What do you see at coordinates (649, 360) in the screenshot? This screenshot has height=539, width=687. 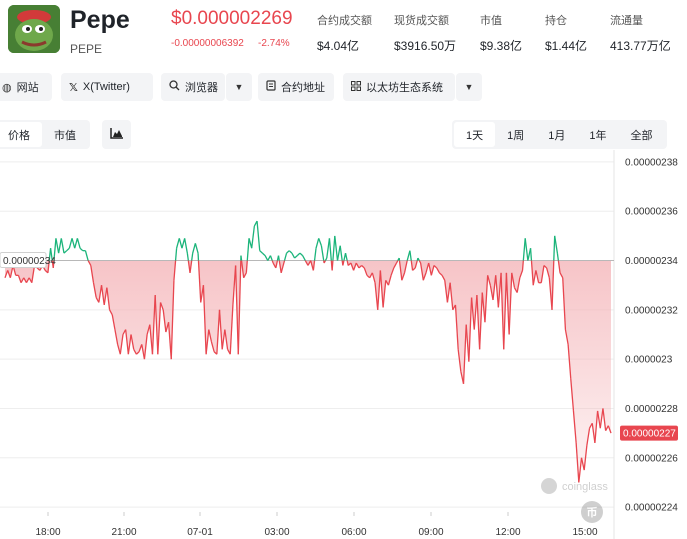 I see `y-tick-label: 0.0000023` at bounding box center [649, 360].